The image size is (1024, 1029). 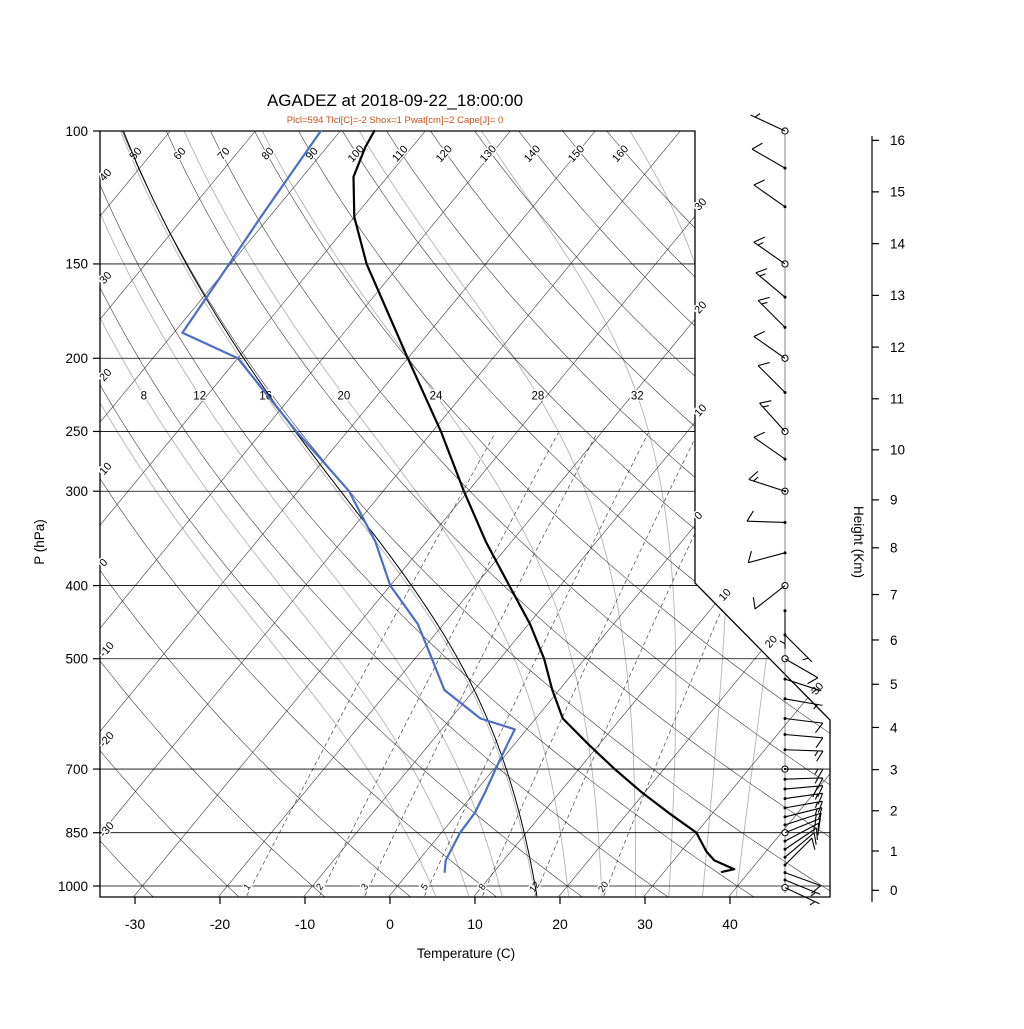 I want to click on temperature-tick-label: 0, so click(x=390, y=924).